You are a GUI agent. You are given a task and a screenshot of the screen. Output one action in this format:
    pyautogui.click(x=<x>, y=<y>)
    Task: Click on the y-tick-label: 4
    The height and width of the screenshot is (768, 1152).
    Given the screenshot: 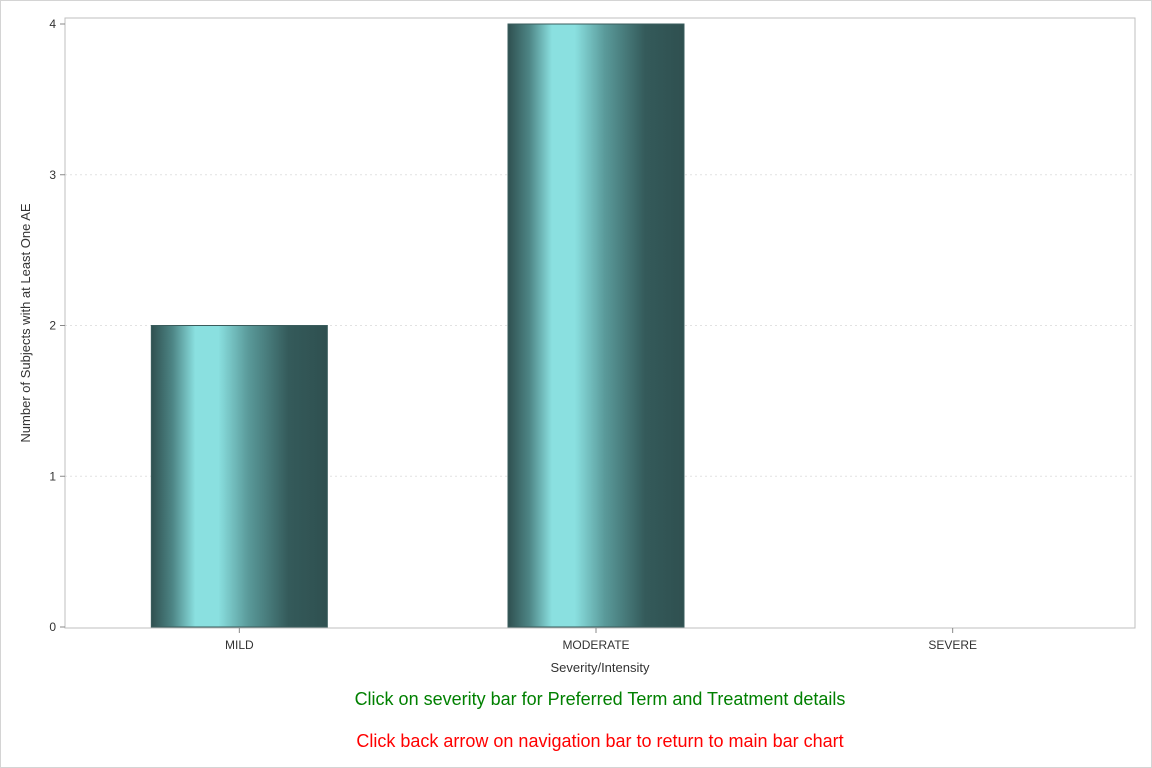 What is the action you would take?
    pyautogui.click(x=52, y=24)
    